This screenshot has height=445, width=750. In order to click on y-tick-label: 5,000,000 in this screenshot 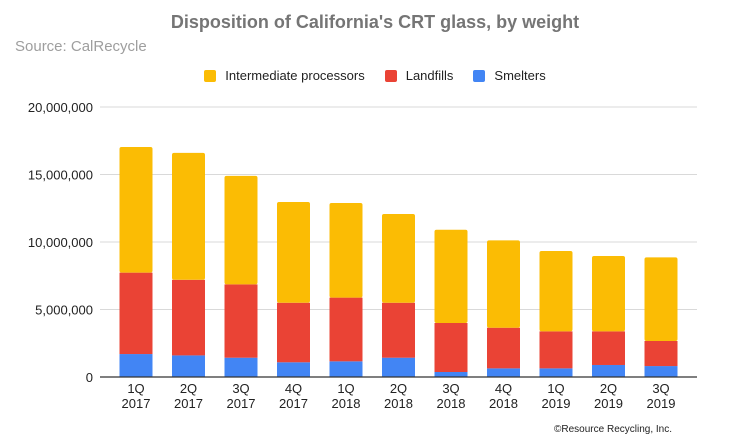, I will do `click(64, 310)`.